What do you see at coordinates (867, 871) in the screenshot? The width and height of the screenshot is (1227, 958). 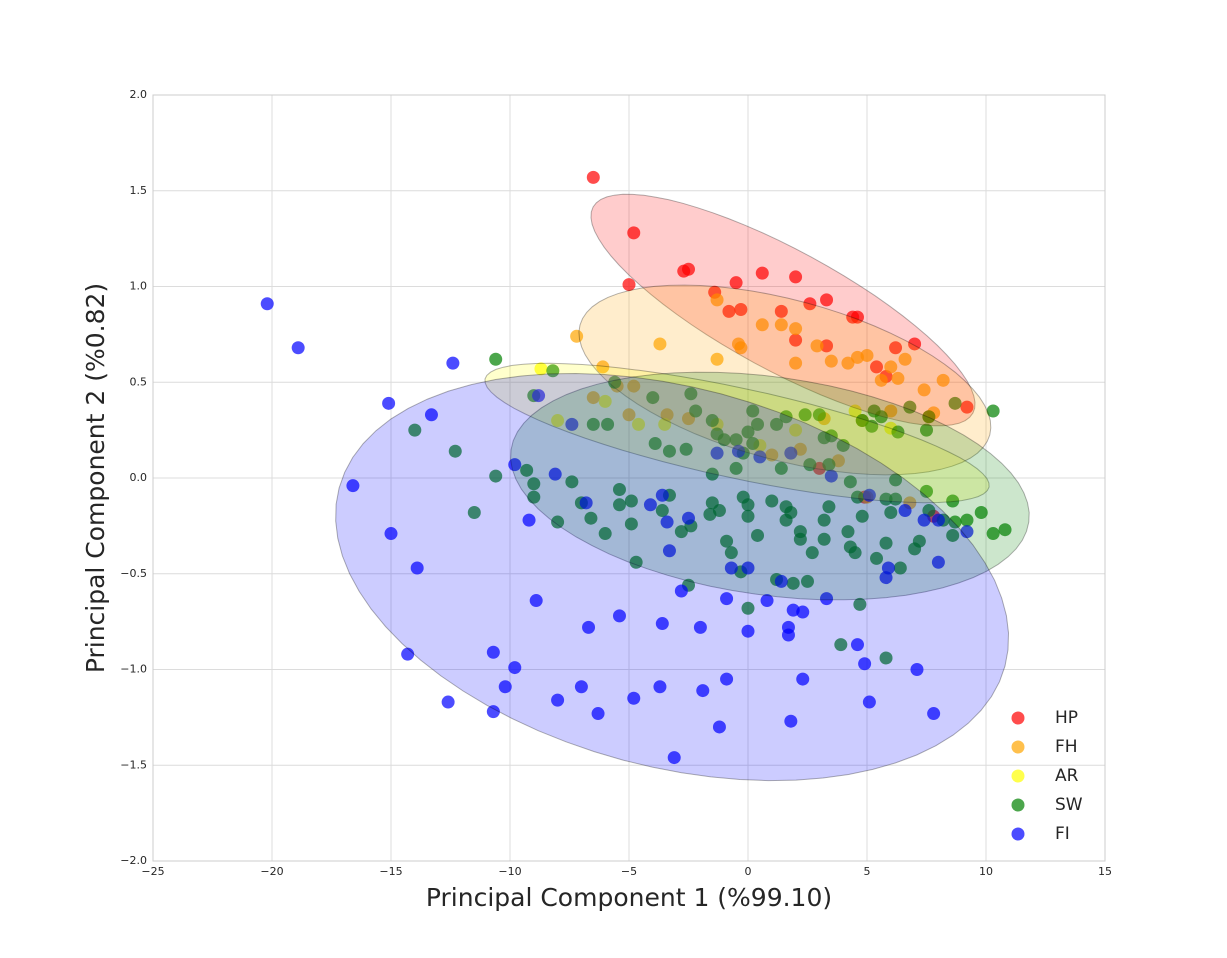 I see `x-tick-label: 5` at bounding box center [867, 871].